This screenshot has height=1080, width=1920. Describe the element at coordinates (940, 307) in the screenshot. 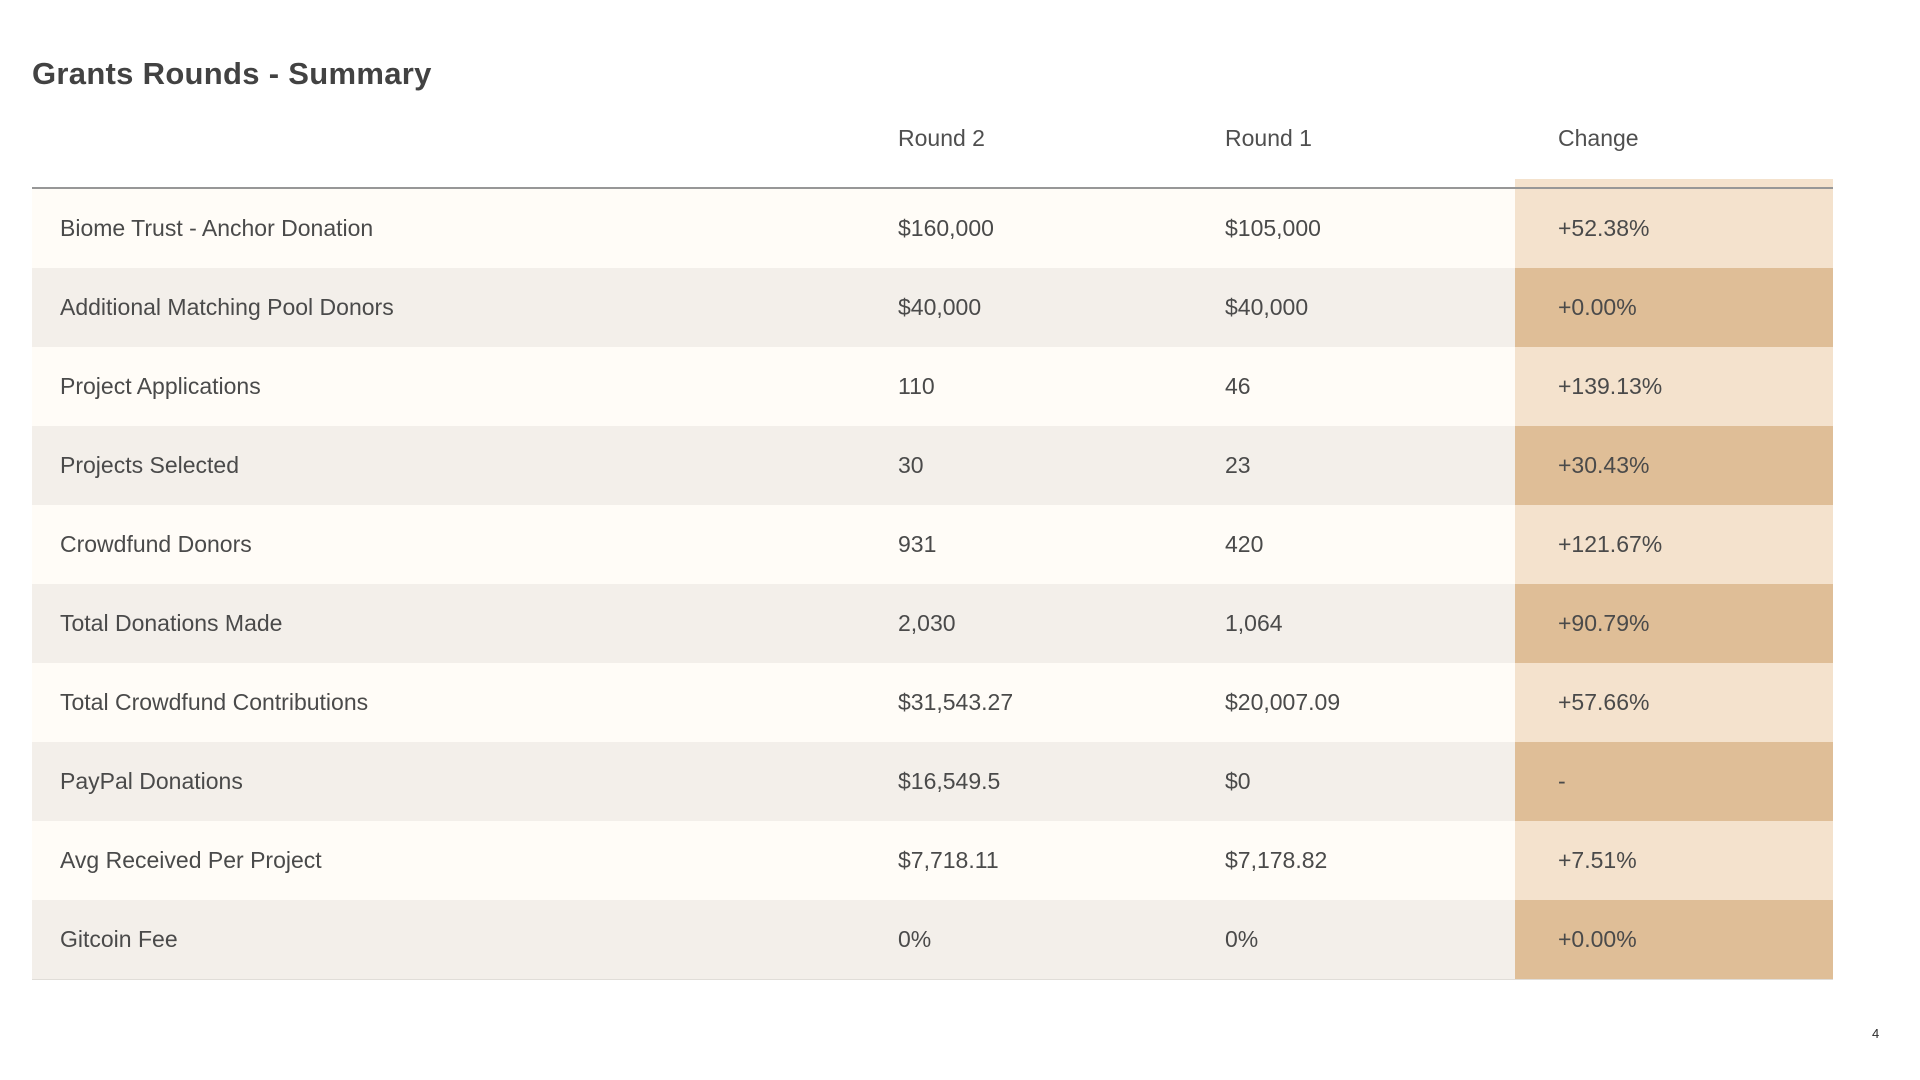

I see `round2-value: $40,000` at that location.